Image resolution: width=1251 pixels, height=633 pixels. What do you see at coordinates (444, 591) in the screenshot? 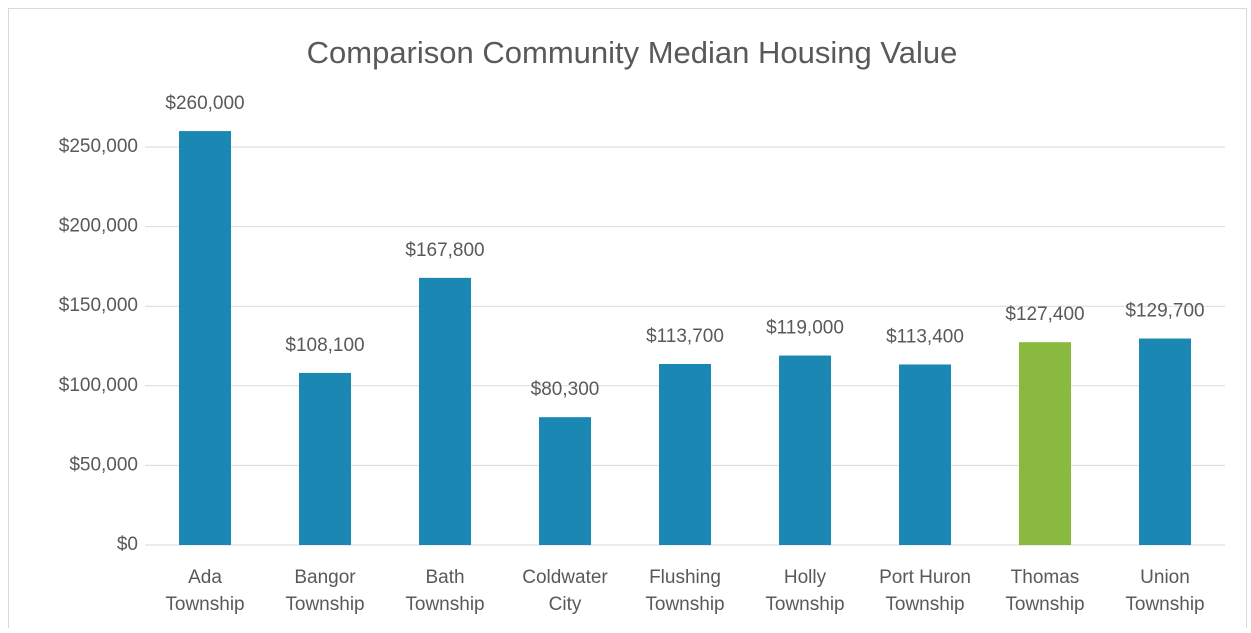
I see `x-tick-label: Bath Township` at bounding box center [444, 591].